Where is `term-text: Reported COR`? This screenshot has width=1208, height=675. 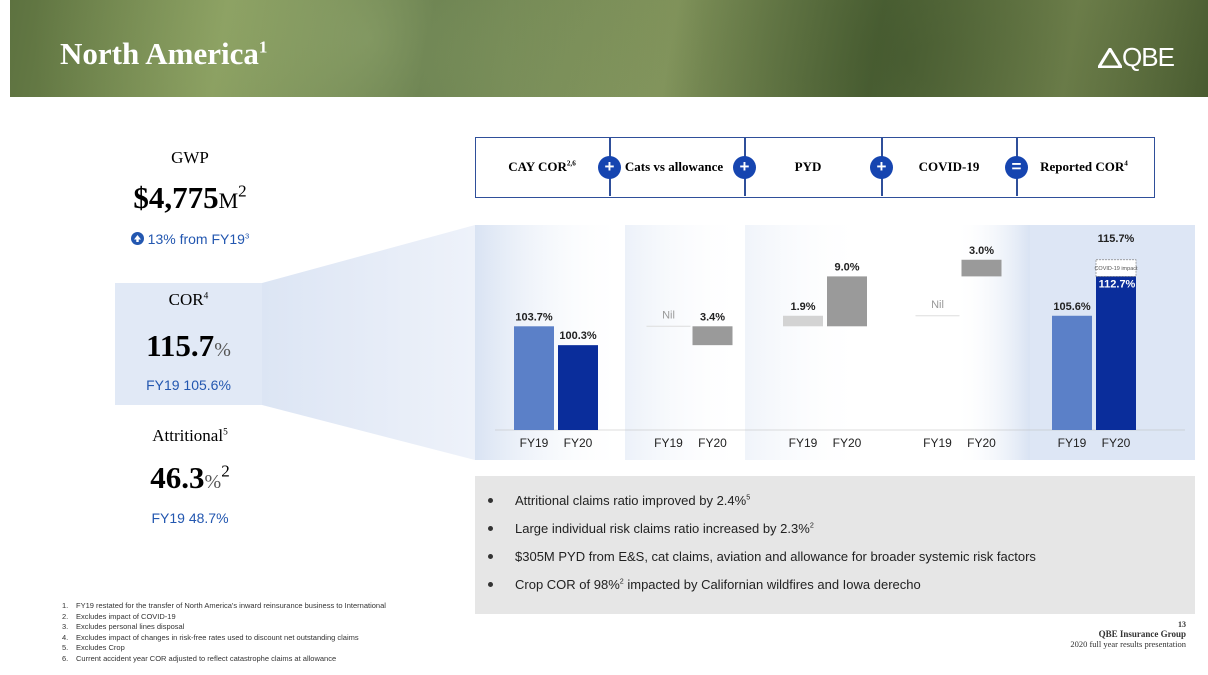 term-text: Reported COR is located at coordinates (1082, 166).